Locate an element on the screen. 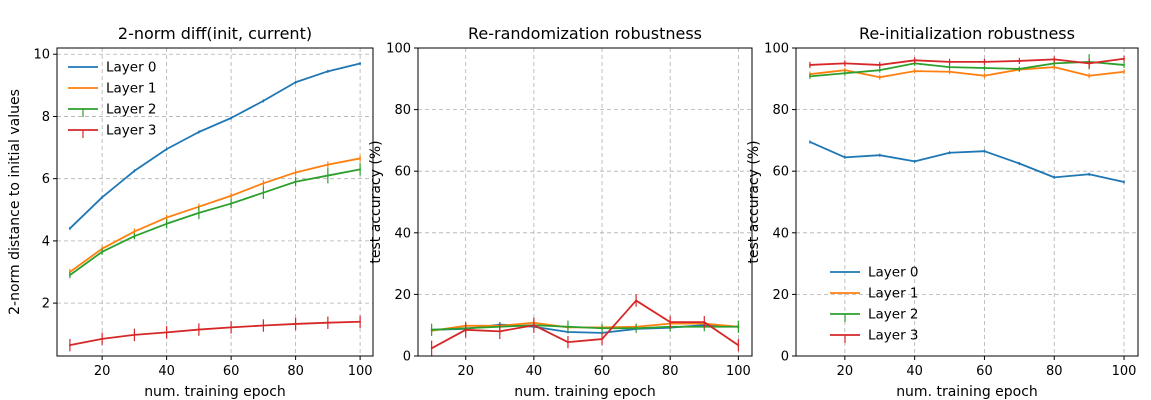 This screenshot has width=1151, height=400. chart-title: Re-randomization robustness is located at coordinates (585, 33).